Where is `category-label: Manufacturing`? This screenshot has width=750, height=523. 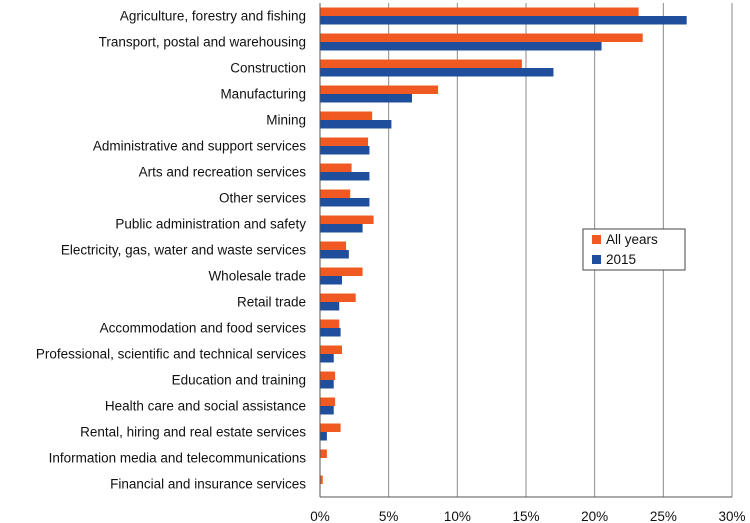 category-label: Manufacturing is located at coordinates (263, 94).